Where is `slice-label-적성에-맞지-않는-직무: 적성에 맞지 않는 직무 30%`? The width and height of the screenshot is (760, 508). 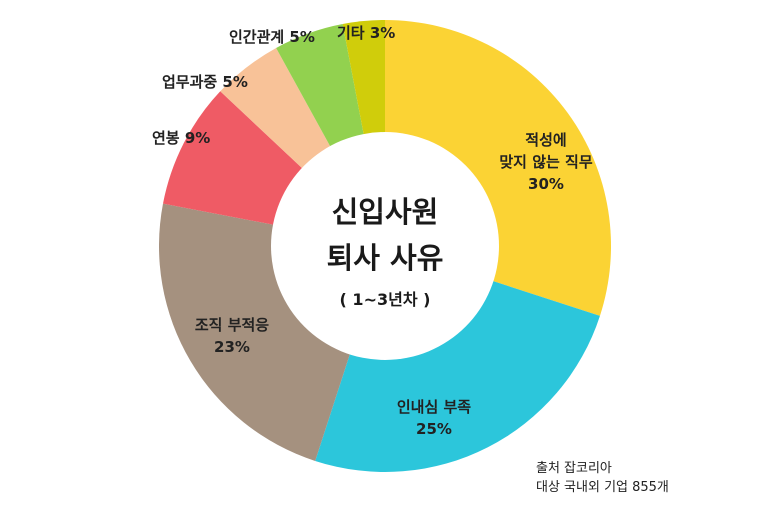
slice-label-적성에-맞지-않는-직무: 적성에 맞지 않는 직무 30% is located at coordinates (545, 162).